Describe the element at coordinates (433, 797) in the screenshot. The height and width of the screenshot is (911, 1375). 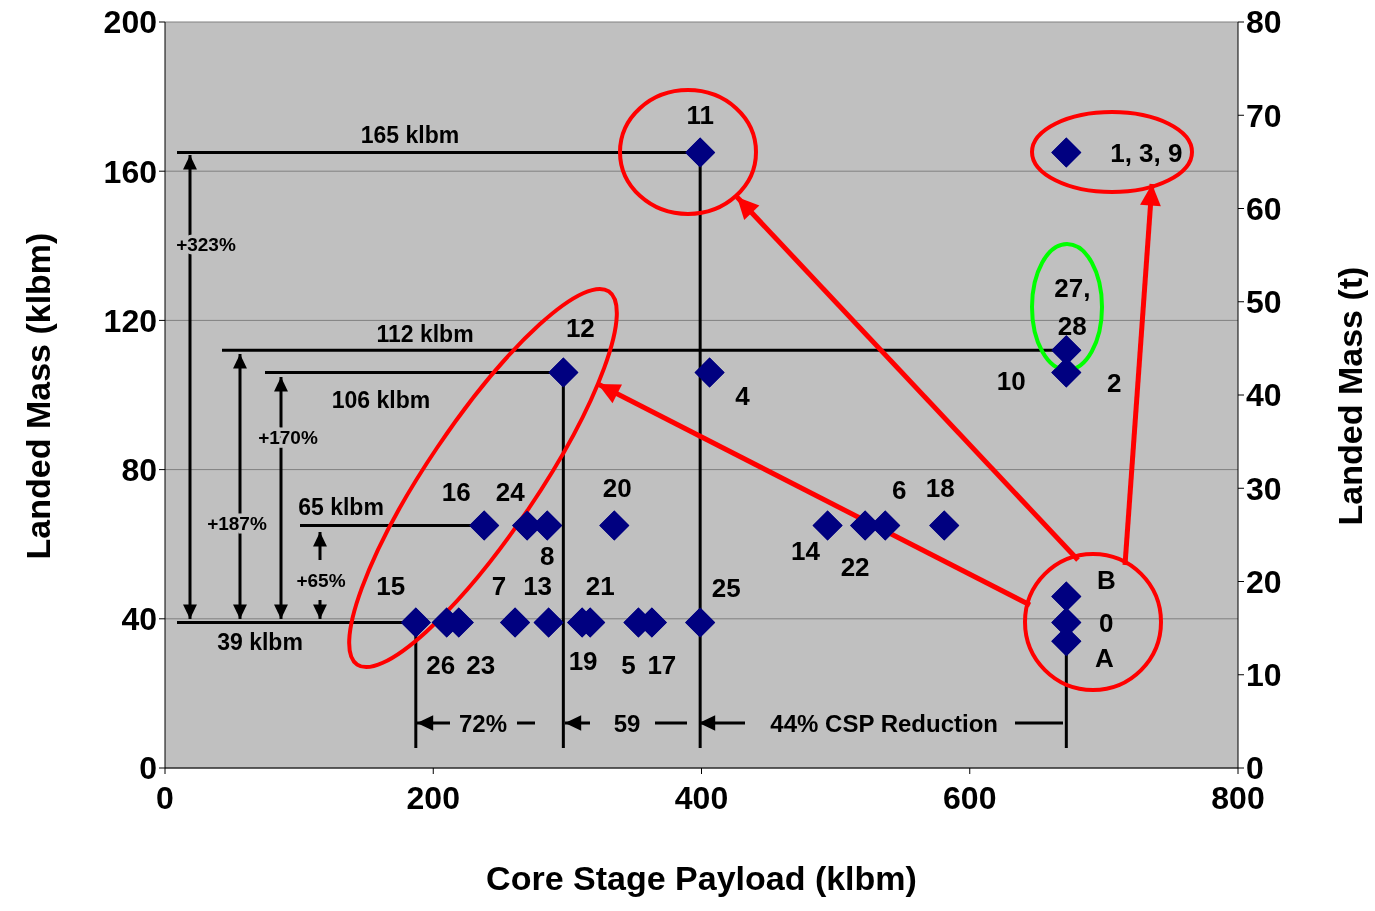
I see `x-tick-label: 200` at that location.